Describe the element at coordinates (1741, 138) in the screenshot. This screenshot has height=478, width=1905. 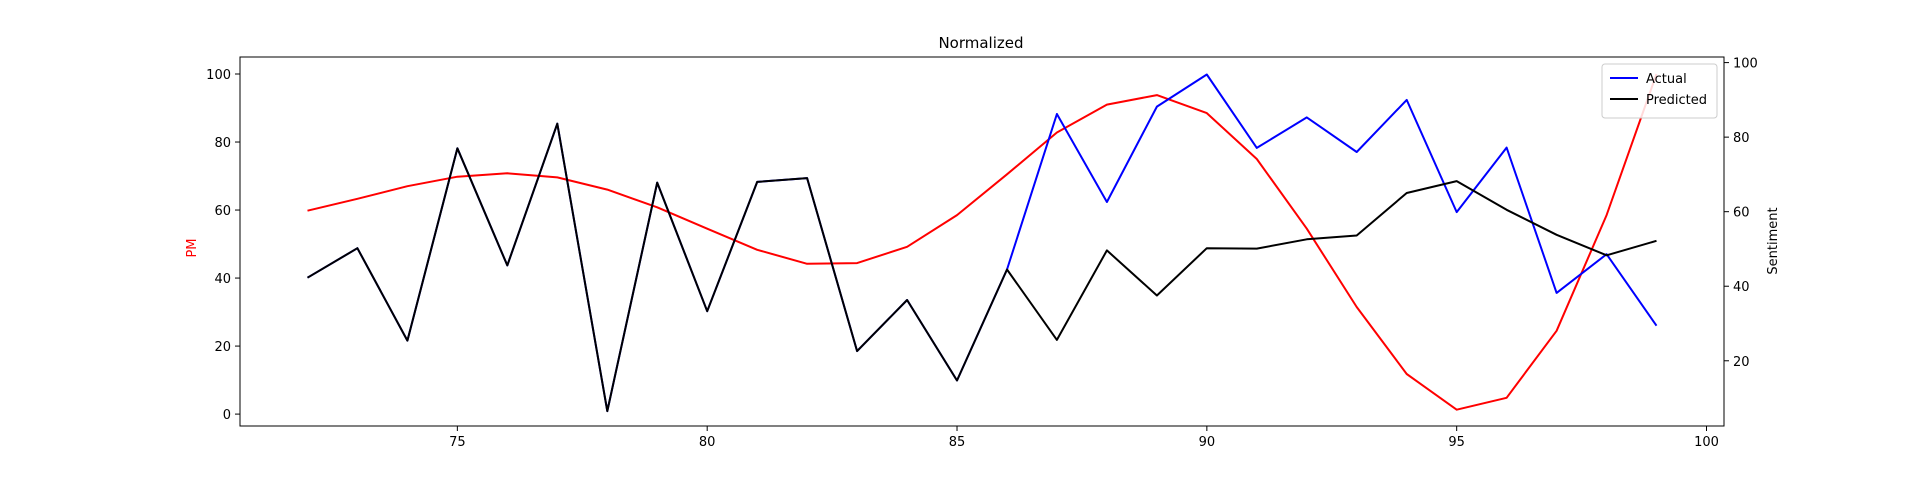
I see `y-right-tick-label-80: 80` at that location.